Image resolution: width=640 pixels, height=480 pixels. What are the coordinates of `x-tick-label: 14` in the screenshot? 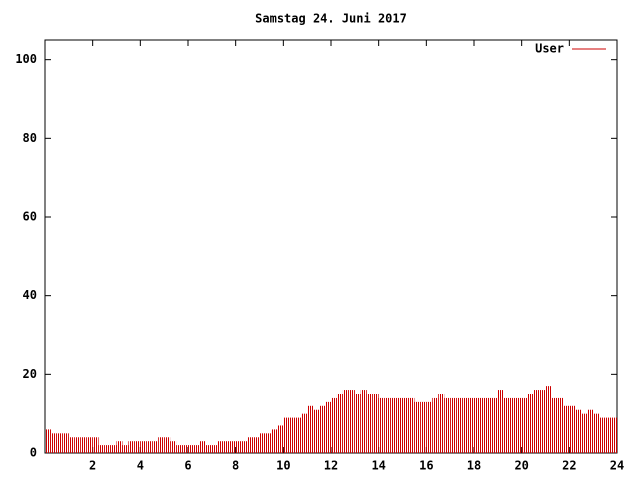 It's located at (378, 466).